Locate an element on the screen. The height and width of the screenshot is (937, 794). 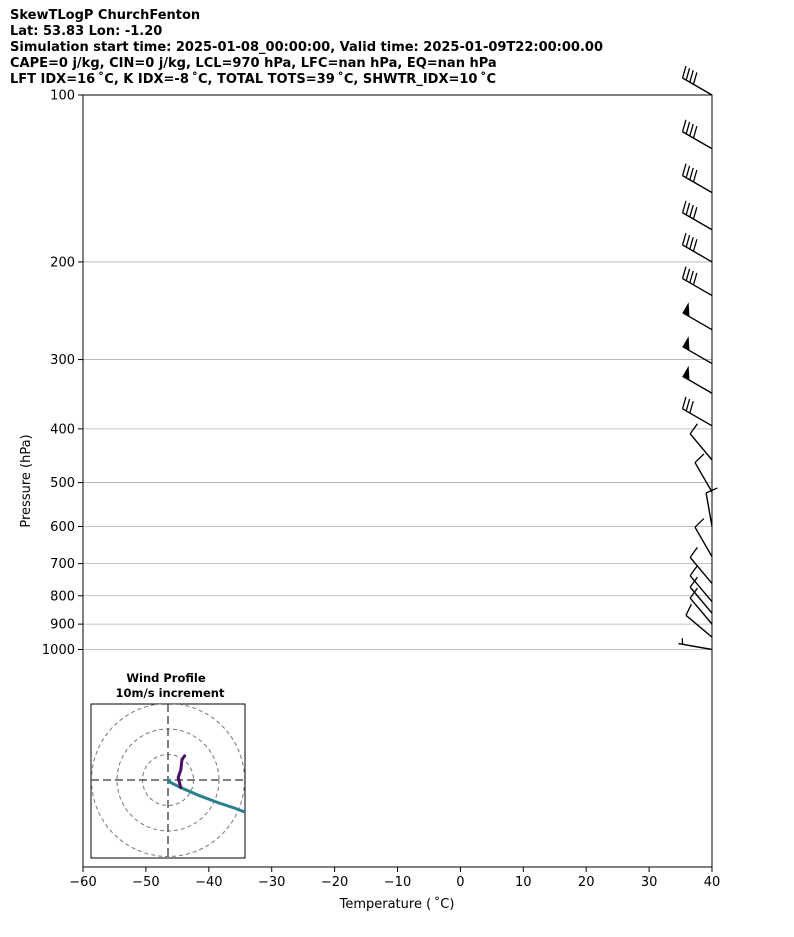
chart-title: SkewTLogP ChurchFenton is located at coordinates (105, 15).